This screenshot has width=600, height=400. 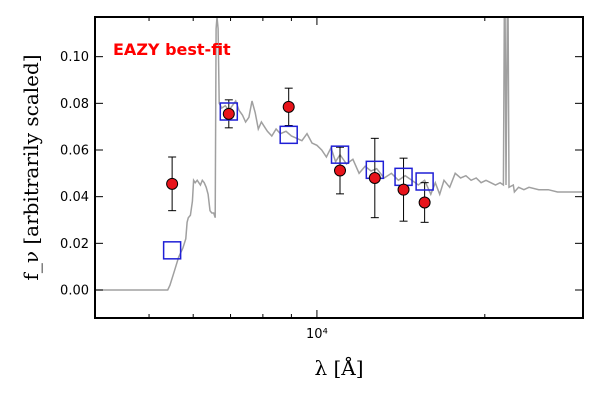 What do you see at coordinates (74, 104) in the screenshot?
I see `y-tick-label-4: 0.08` at bounding box center [74, 104].